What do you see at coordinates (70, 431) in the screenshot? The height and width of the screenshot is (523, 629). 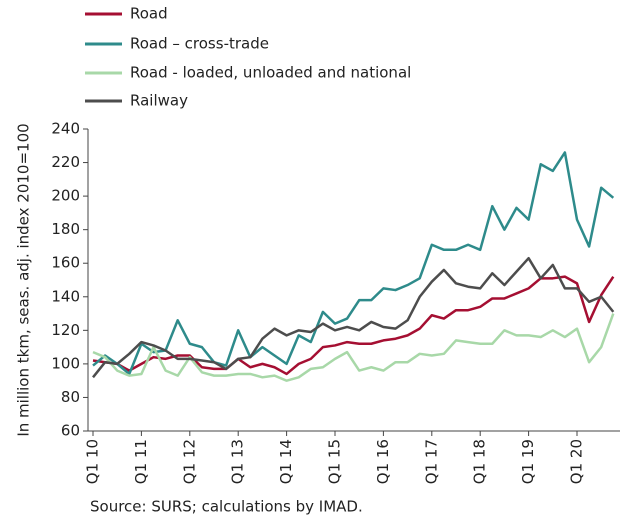 I see `y-tick-label: 60` at bounding box center [70, 431].